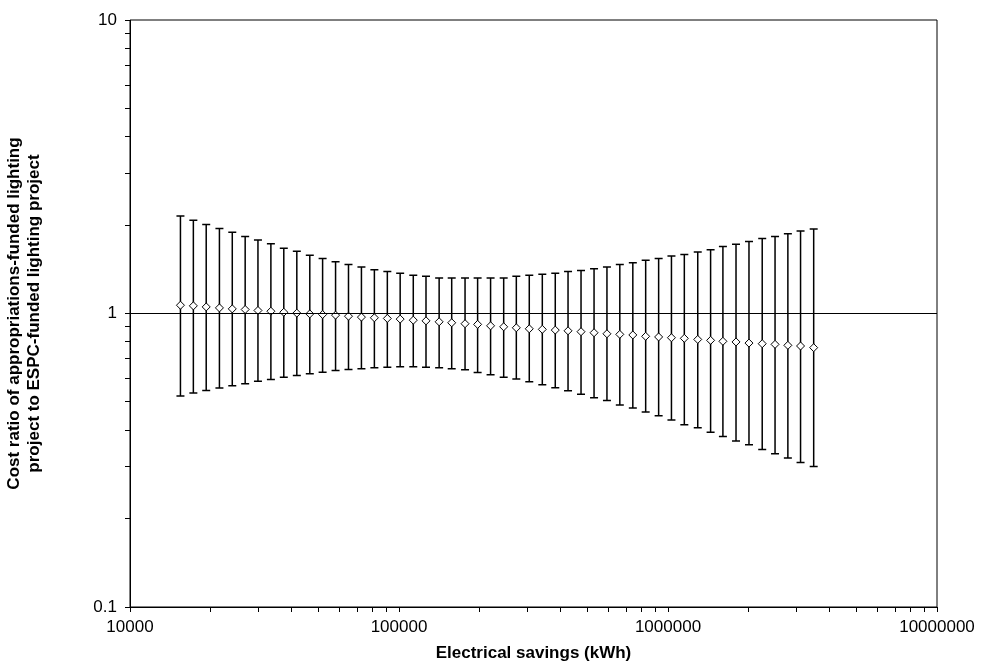 This screenshot has height=669, width=1006. What do you see at coordinates (130, 626) in the screenshot?
I see `x-tick-label: 10000` at bounding box center [130, 626].